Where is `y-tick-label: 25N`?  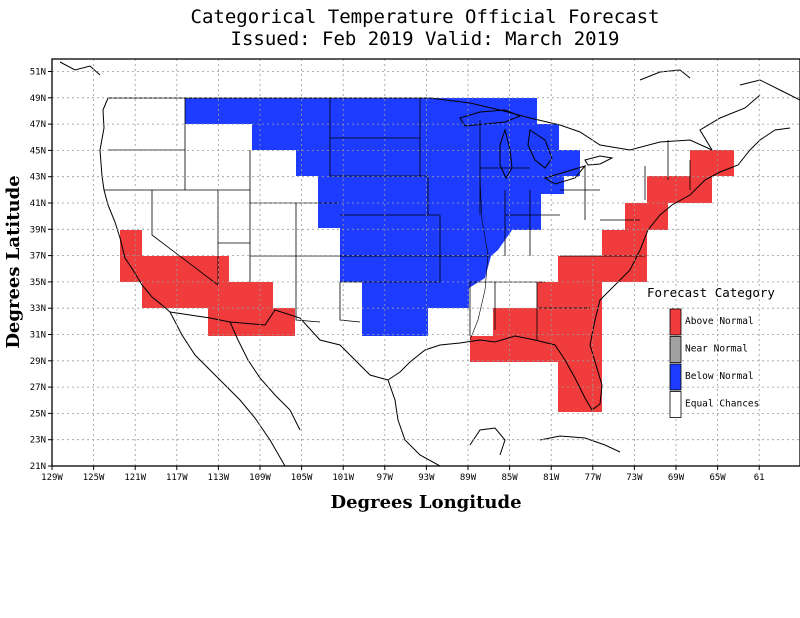
y-tick-label: 25N is located at coordinates (38, 414).